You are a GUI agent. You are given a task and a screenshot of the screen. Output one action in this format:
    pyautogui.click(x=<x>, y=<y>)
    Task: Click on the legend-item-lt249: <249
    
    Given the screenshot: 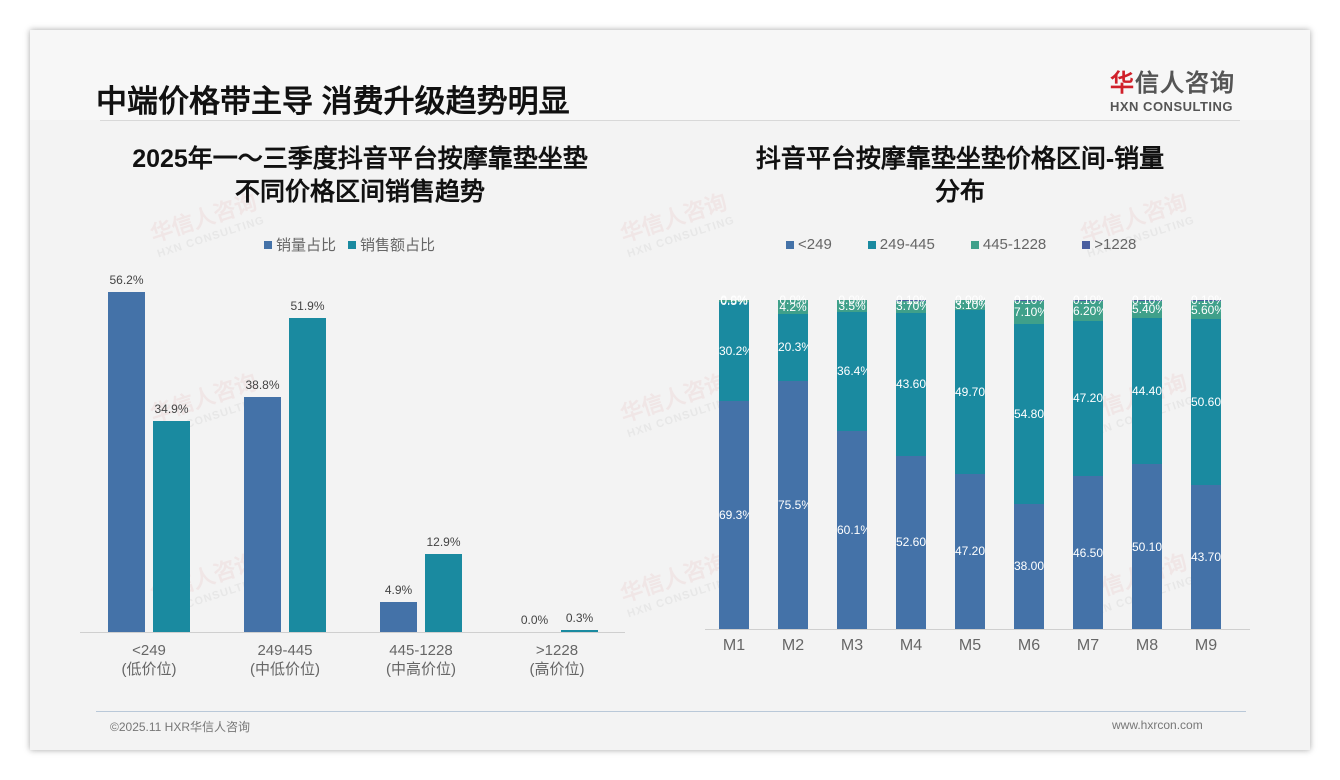 What is the action you would take?
    pyautogui.click(x=809, y=244)
    